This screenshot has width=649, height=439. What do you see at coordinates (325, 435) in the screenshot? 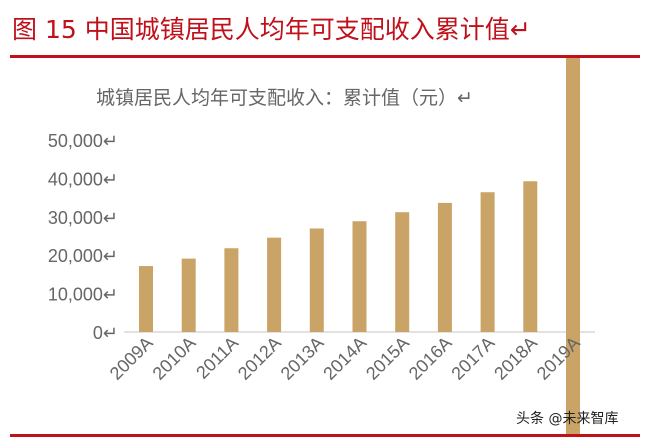
I see `bottom-divider` at bounding box center [325, 435].